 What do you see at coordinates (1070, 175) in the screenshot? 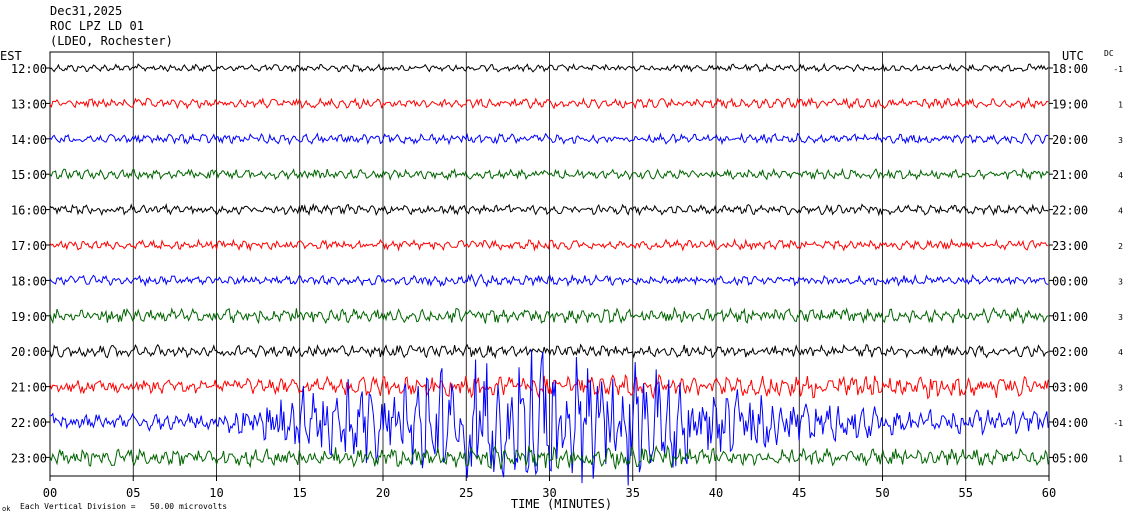
I see `row-label-utc: 21:00` at bounding box center [1070, 175].